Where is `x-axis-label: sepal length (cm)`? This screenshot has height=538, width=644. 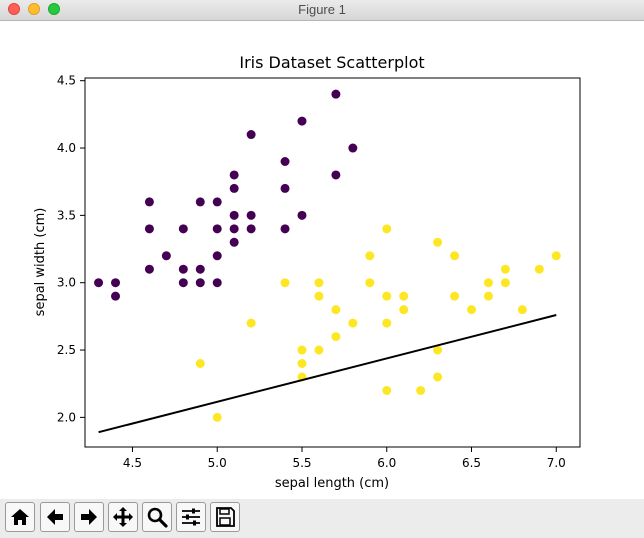 x-axis-label: sepal length (cm) is located at coordinates (332, 483).